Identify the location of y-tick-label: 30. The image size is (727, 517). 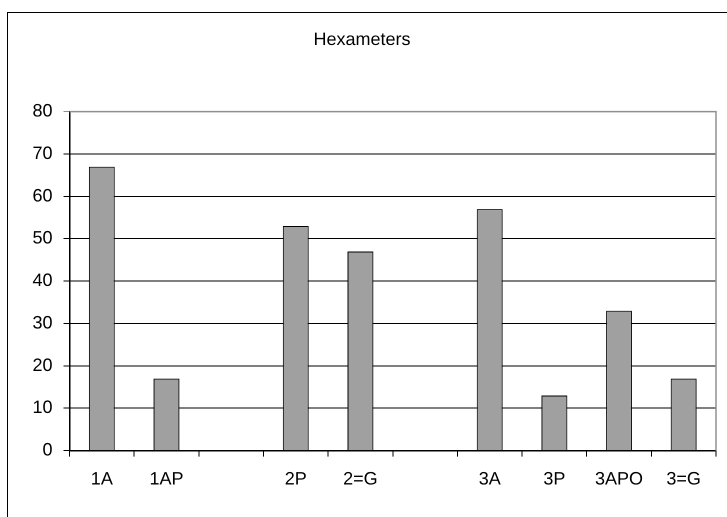
(42, 322).